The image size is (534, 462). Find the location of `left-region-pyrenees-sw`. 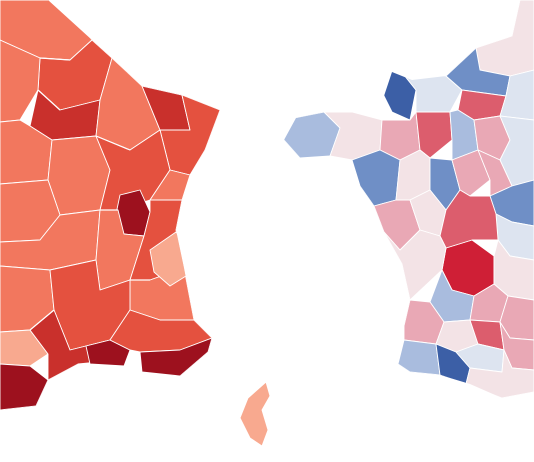

left-region-pyrenees-sw is located at coordinates (24, 348).